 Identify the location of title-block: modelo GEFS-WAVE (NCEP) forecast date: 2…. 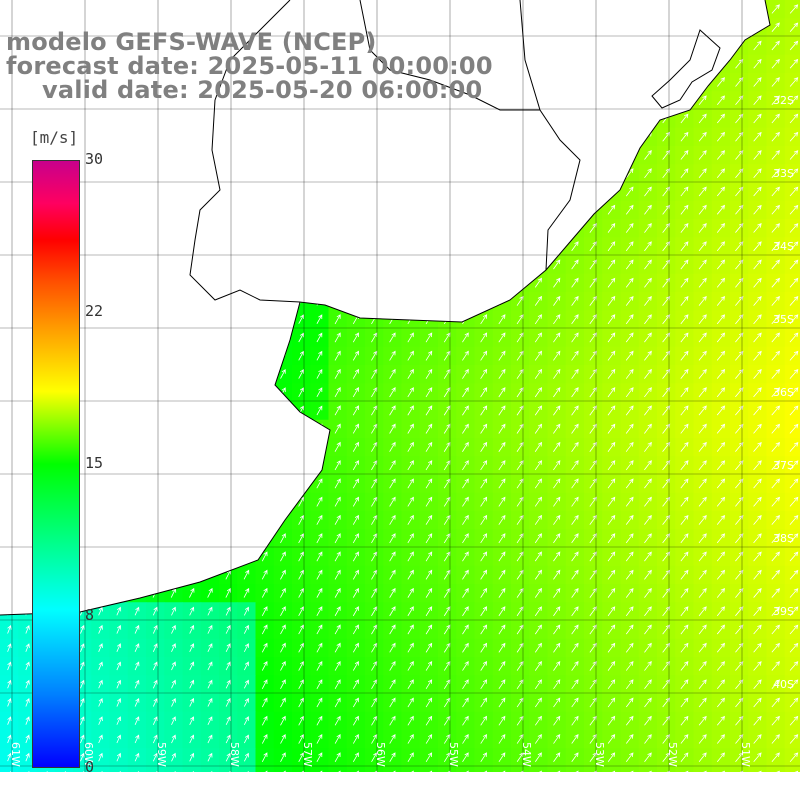
(249, 66).